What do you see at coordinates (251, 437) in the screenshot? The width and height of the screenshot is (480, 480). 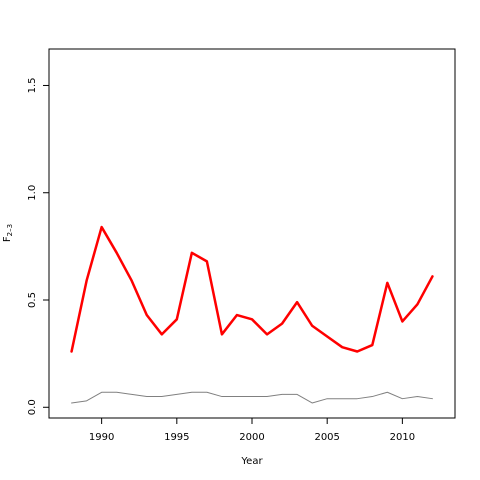 I see `x-tick-label-2000: 2000` at bounding box center [251, 437].